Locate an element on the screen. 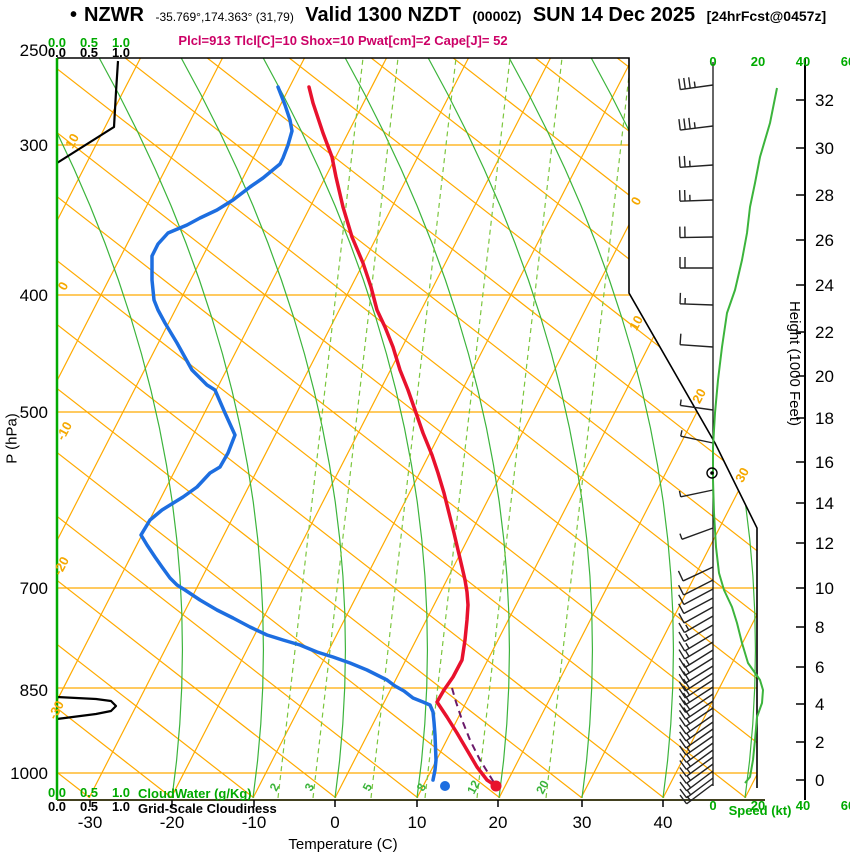 The width and height of the screenshot is (850, 860). valid-time: Valid 1300 NZDT is located at coordinates (383, 15).